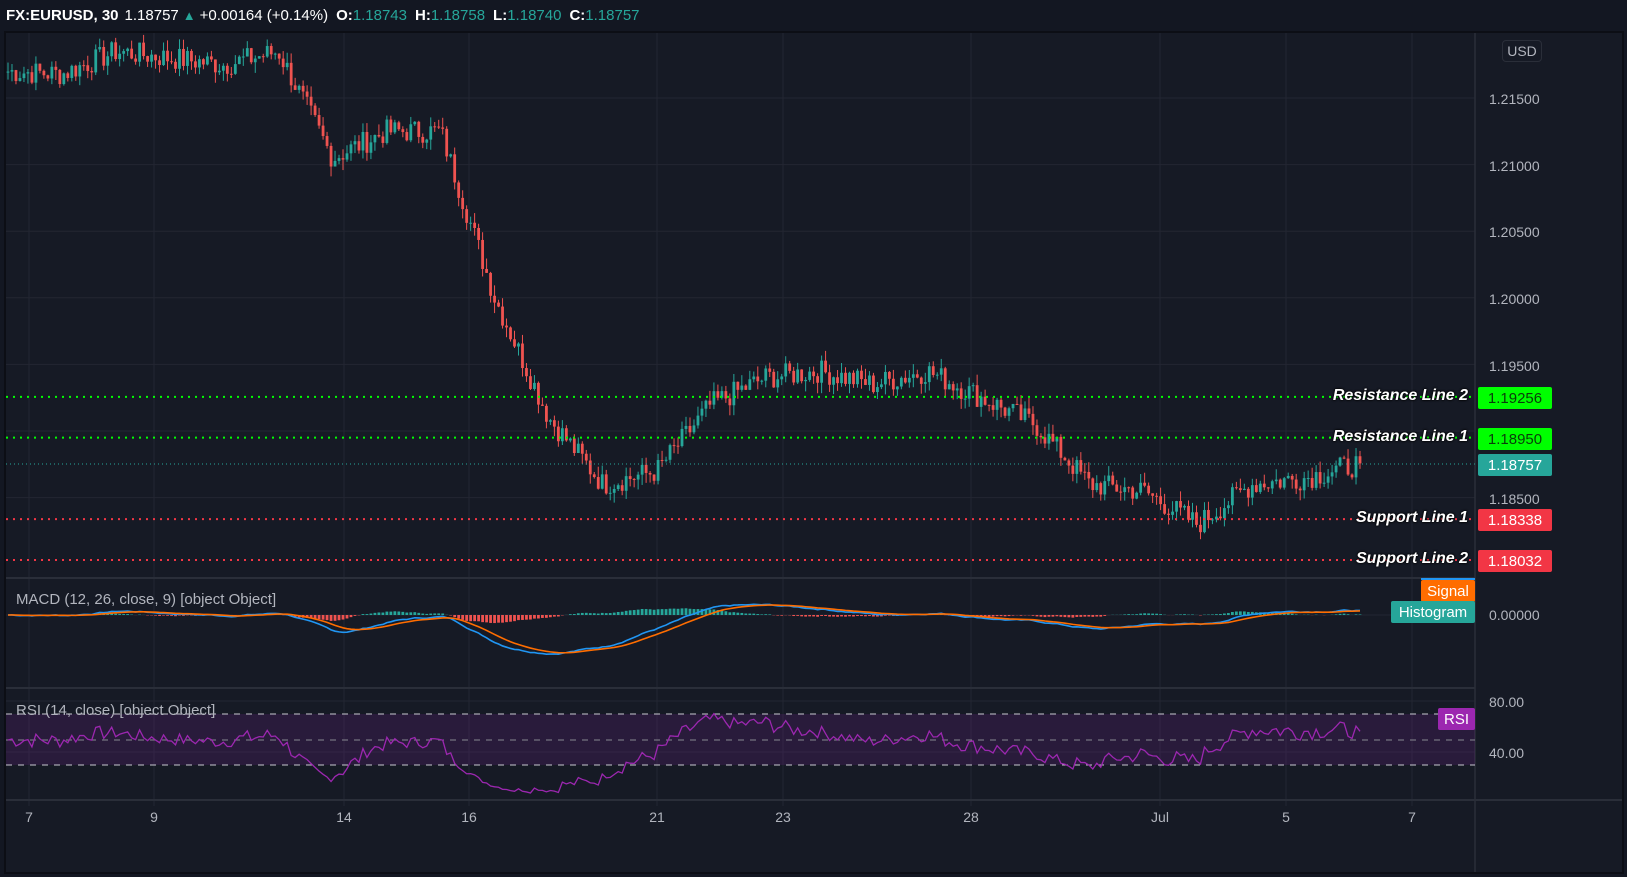 This screenshot has width=1627, height=877. Describe the element at coordinates (534, 15) in the screenshot. I see `low-value: 1.18740` at that location.